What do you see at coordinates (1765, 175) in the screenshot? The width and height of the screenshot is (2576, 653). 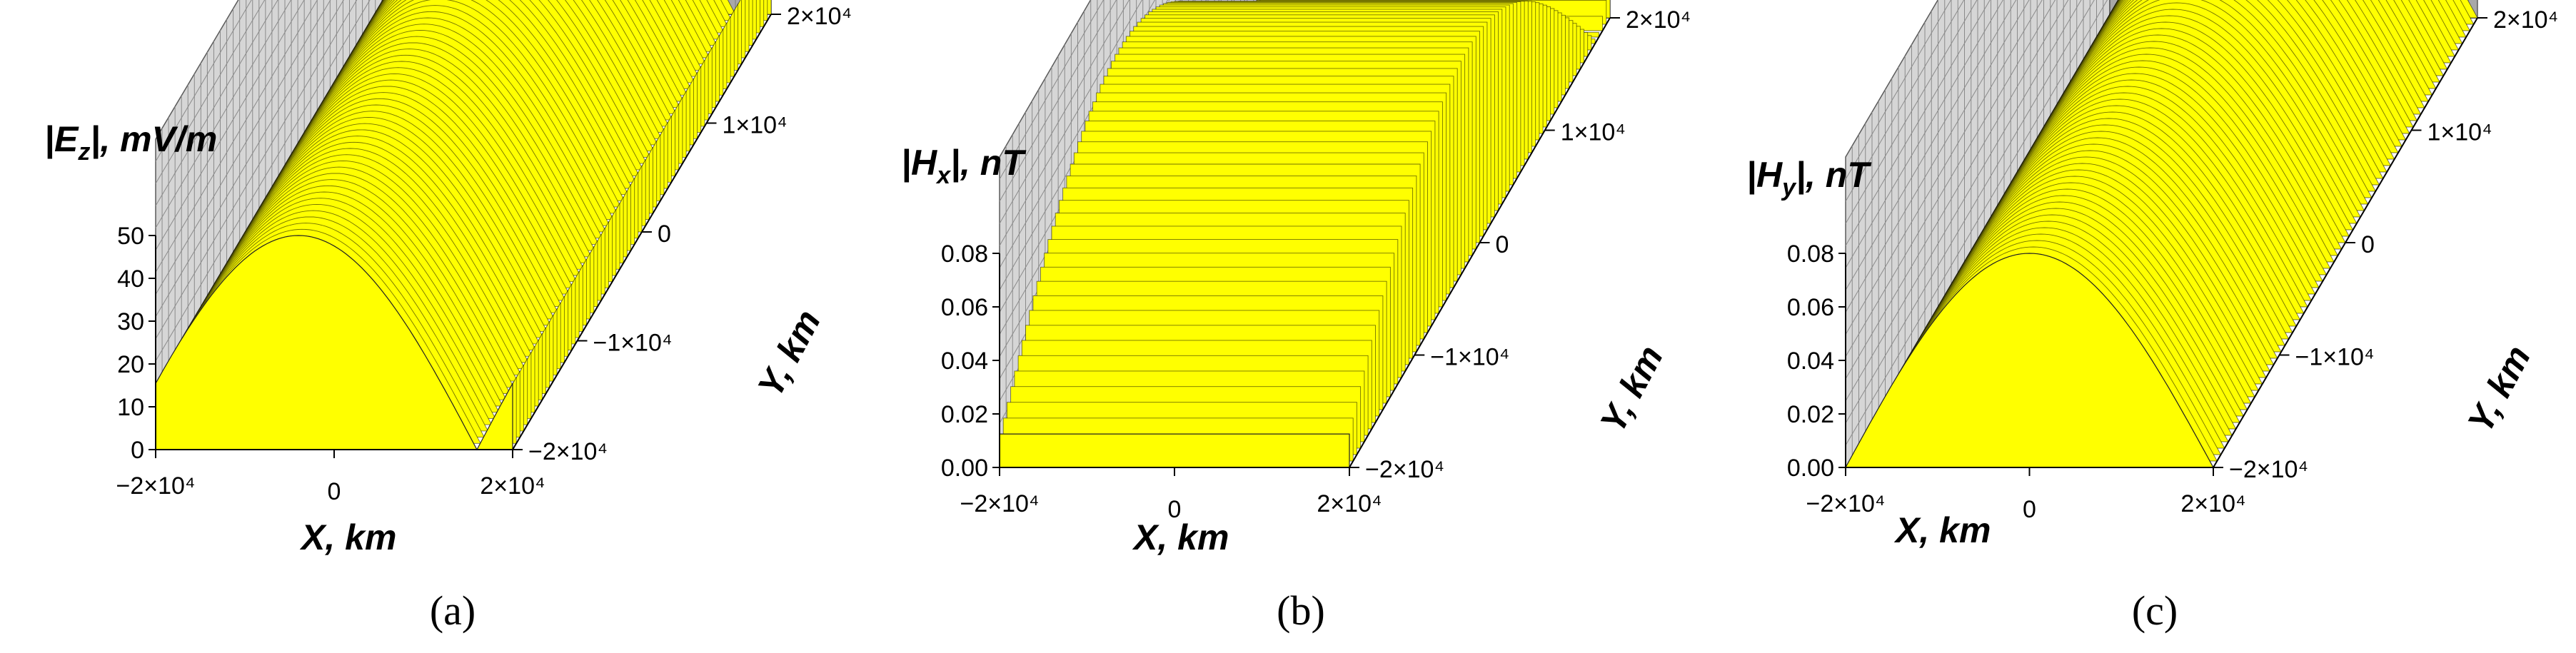 I see `panel-c-z-label: |H` at bounding box center [1765, 175].